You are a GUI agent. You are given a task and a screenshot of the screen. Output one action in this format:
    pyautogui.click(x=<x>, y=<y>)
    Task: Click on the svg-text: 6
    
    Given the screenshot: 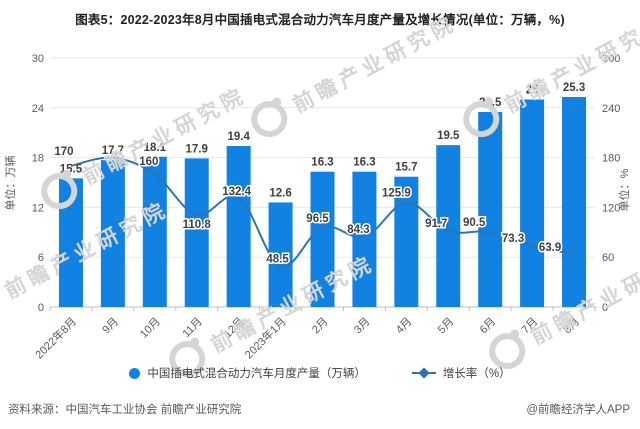 What is the action you would take?
    pyautogui.click(x=41, y=258)
    